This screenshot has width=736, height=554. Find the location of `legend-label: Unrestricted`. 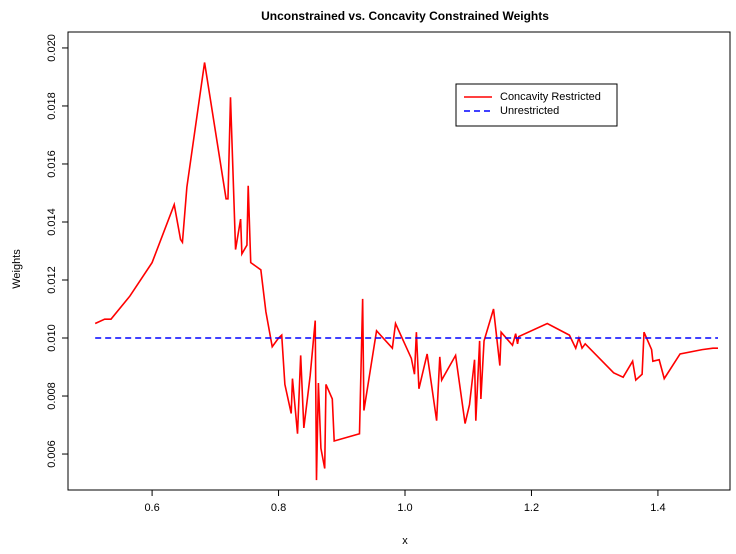

legend-label: Unrestricted is located at coordinates (529, 111).